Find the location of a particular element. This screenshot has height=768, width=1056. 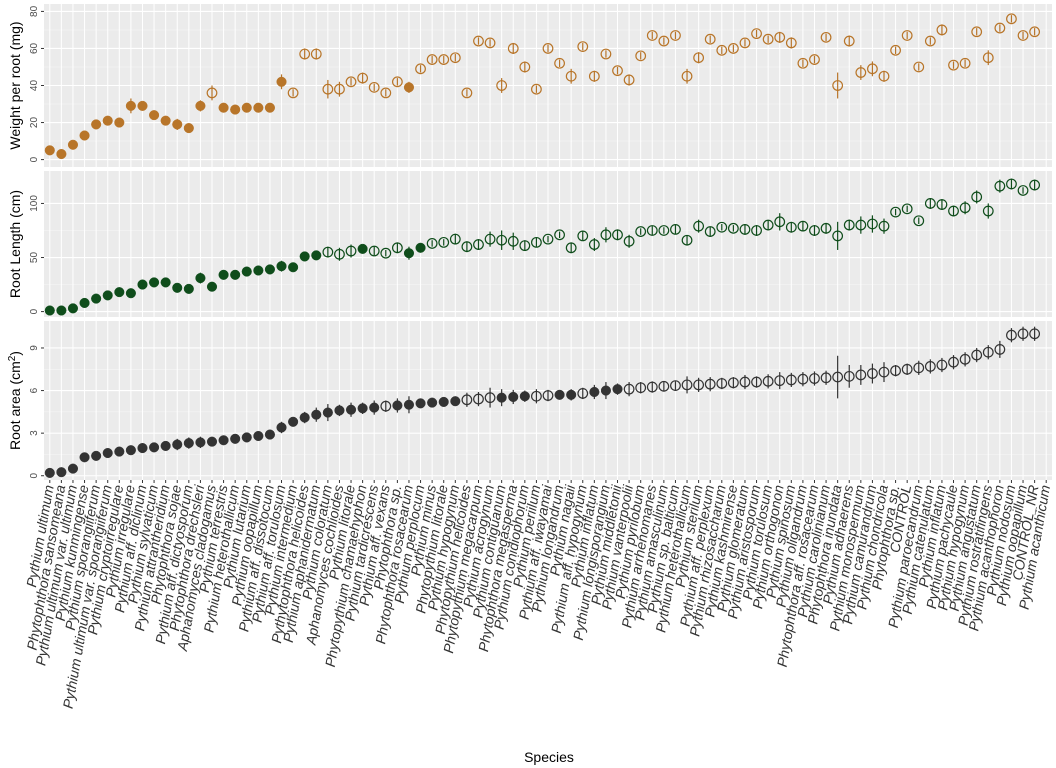

y-tick-label: 3 is located at coordinates (34, 433).